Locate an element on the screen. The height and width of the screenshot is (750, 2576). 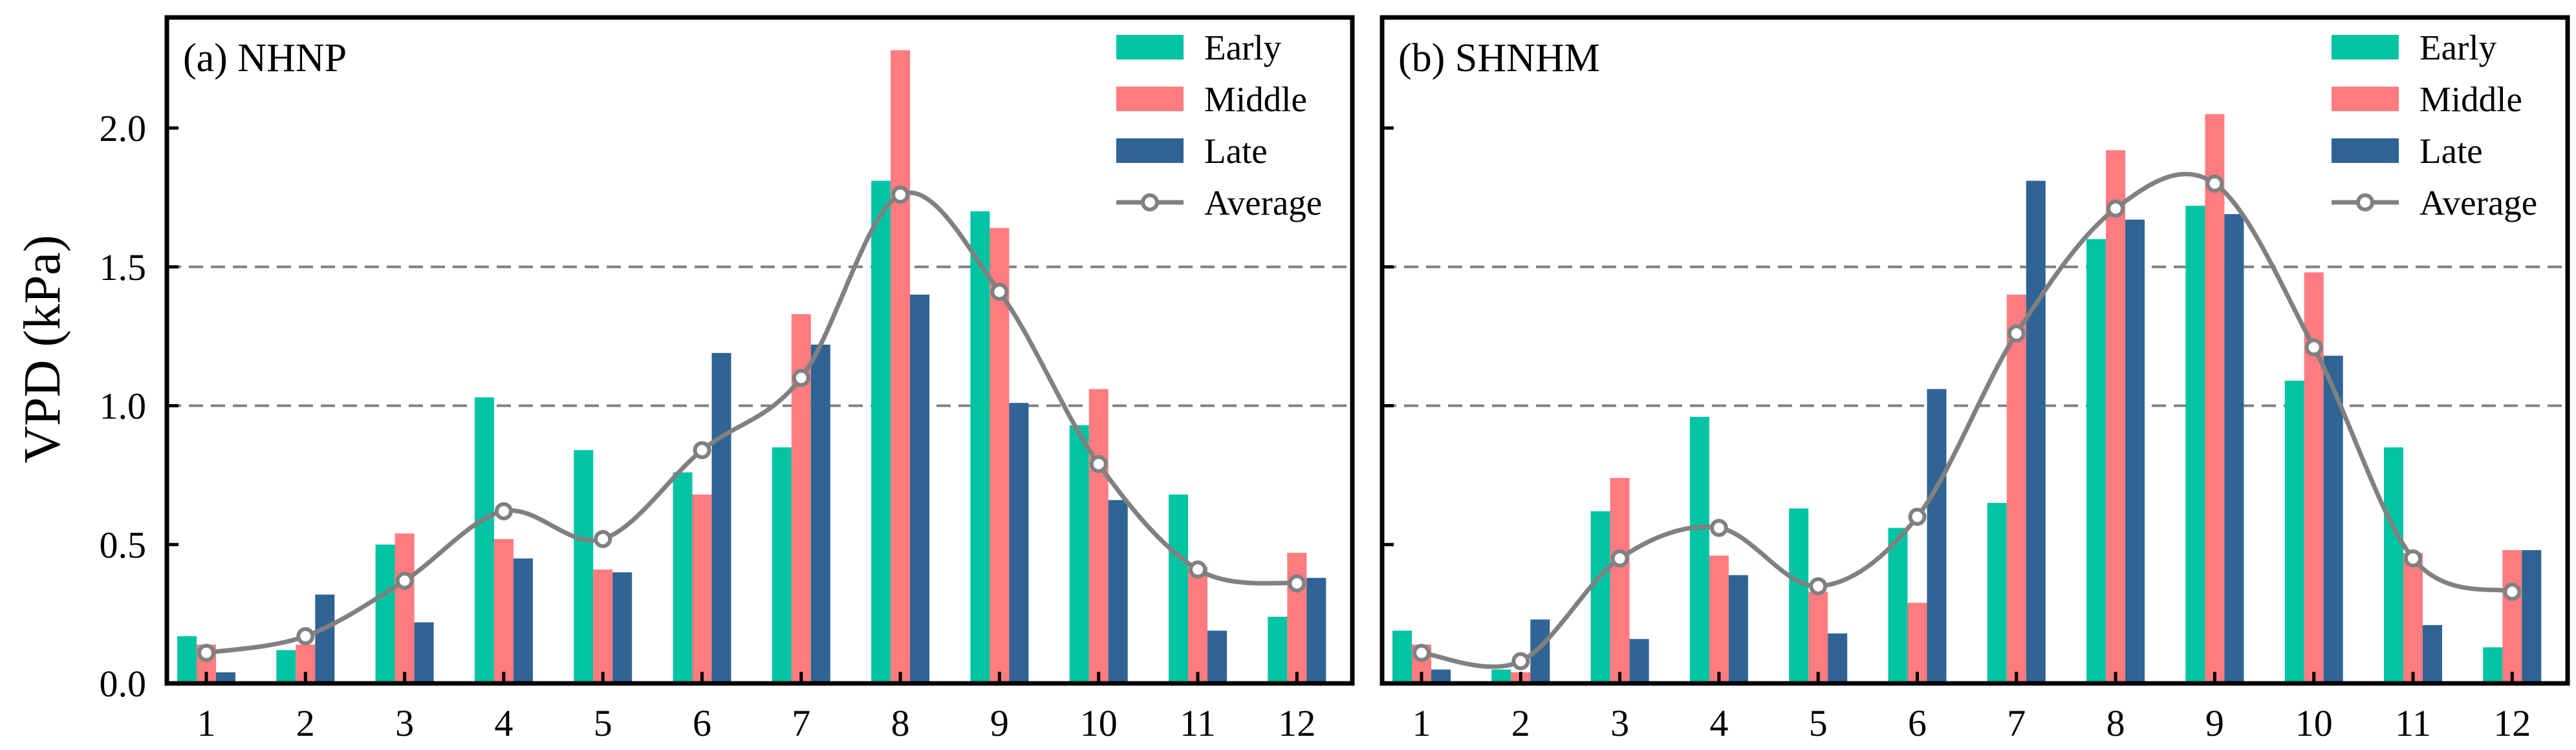
y-axis-label: VPD (kPa) is located at coordinates (43, 349).